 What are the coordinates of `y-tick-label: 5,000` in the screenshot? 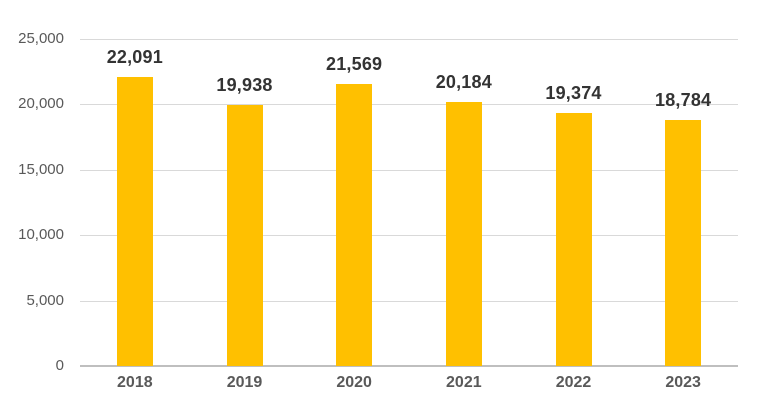 It's located at (45, 300).